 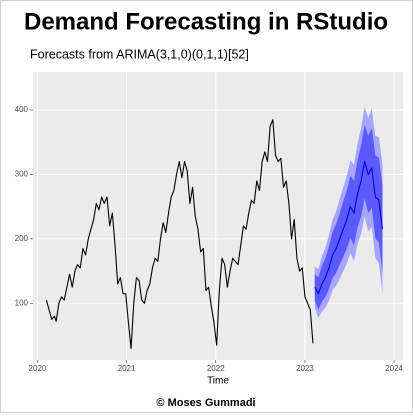 I want to click on x-tick-label: 2022, so click(x=216, y=368).